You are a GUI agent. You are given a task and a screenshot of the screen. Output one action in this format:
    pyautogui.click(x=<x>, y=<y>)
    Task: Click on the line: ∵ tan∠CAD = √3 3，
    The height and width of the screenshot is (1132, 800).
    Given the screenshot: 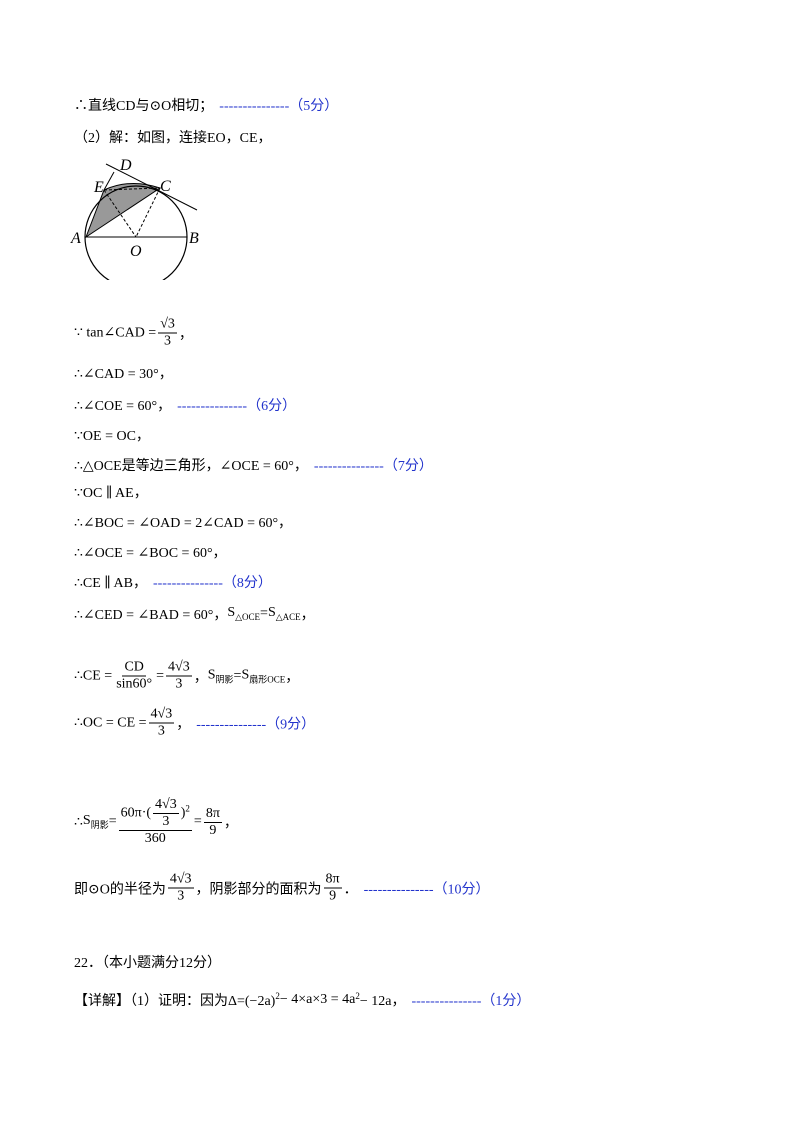 What is the action you would take?
    pyautogui.click(x=133, y=333)
    